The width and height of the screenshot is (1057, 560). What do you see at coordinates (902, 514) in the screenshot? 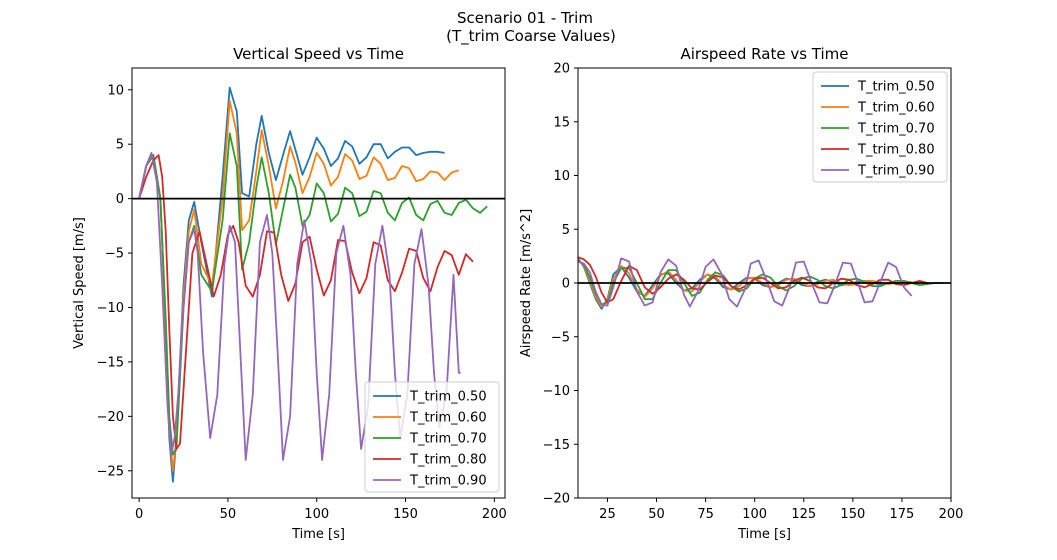
I see `x-tick-label: 175` at bounding box center [902, 514].